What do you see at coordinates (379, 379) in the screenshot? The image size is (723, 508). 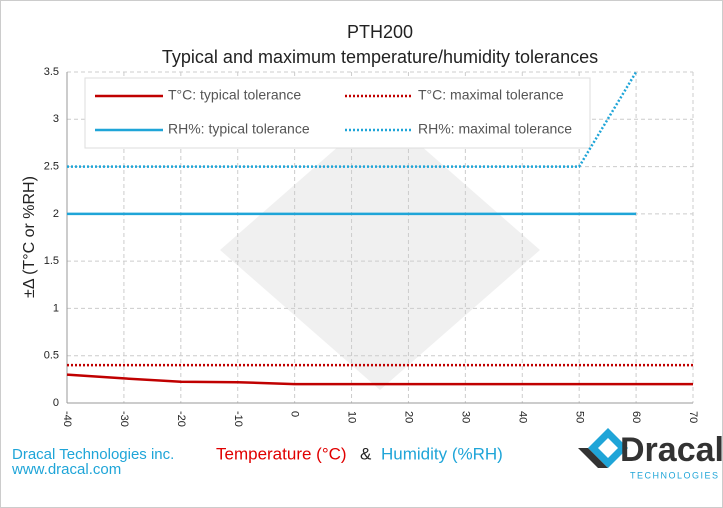 I see `series-line` at bounding box center [379, 379].